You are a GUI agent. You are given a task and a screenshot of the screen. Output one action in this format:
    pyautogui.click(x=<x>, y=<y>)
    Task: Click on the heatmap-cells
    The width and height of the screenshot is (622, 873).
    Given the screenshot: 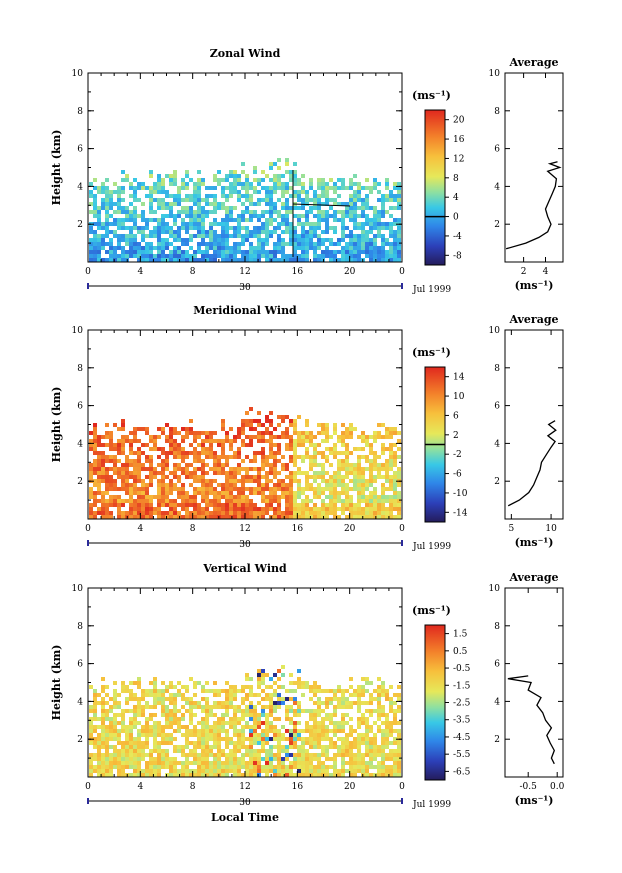 What is the action you would take?
    pyautogui.click(x=245, y=721)
    